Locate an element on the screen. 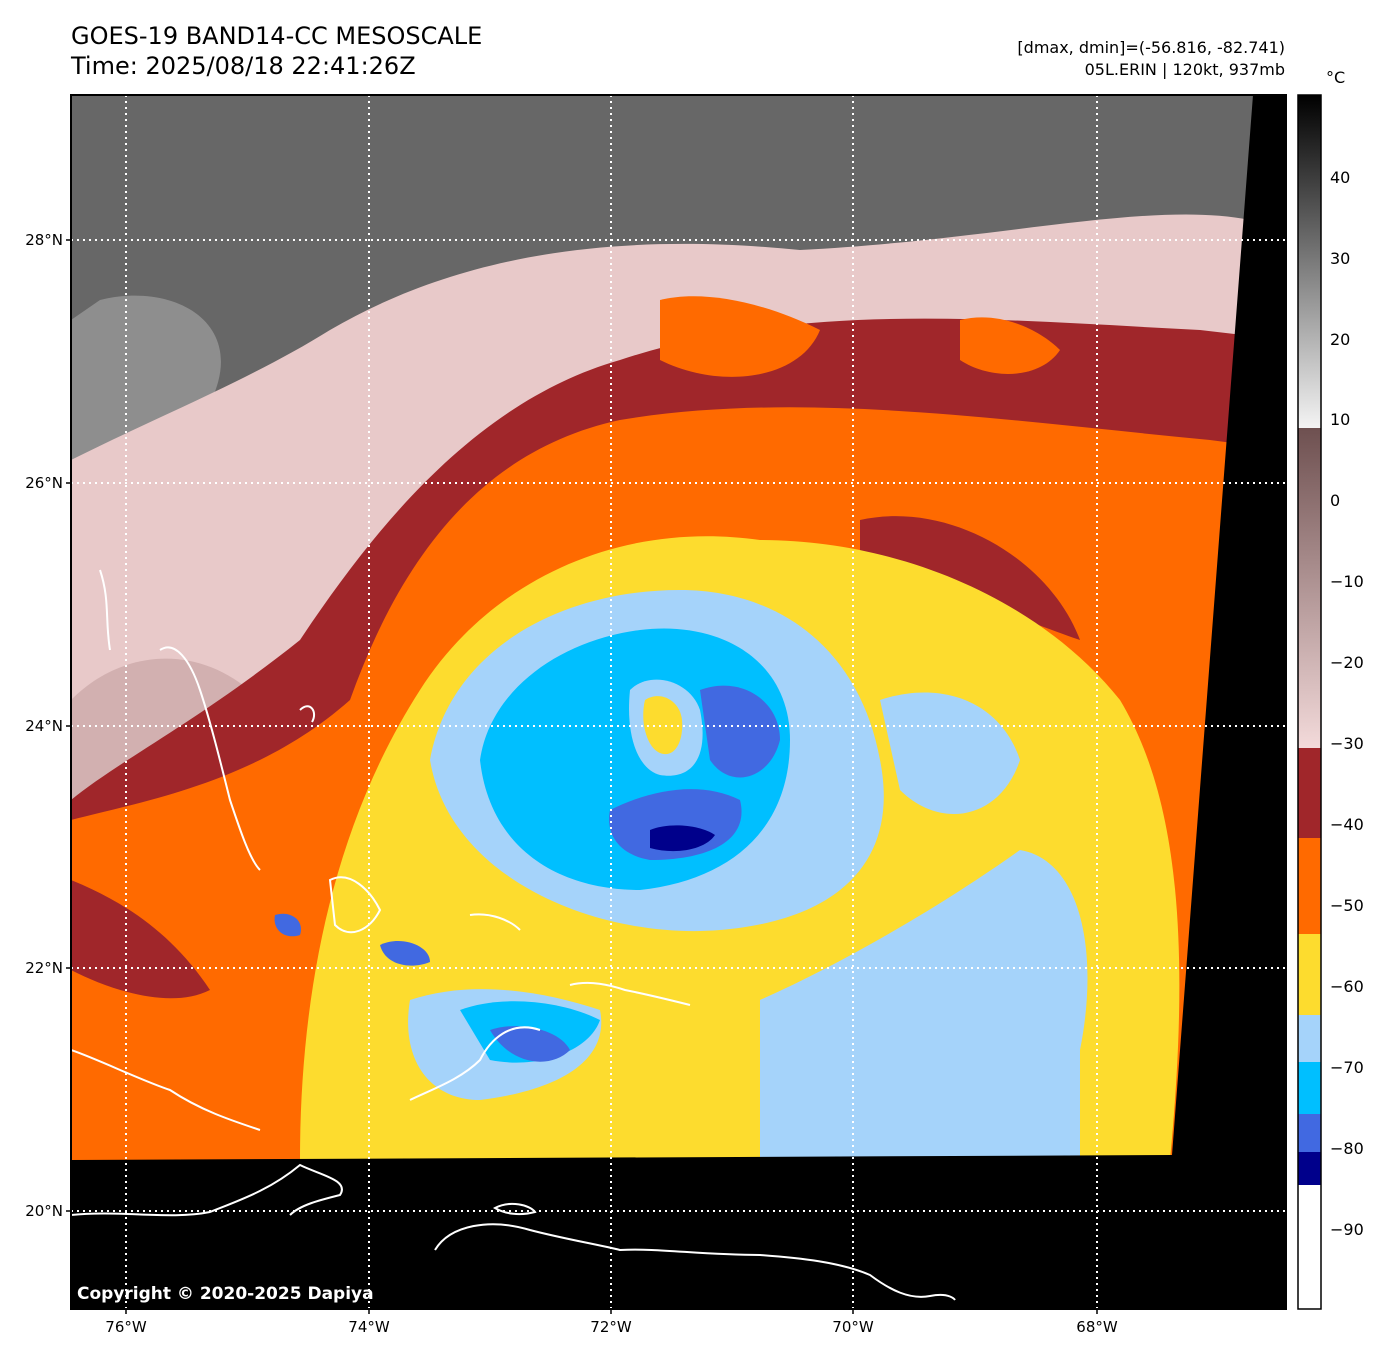 The image size is (1390, 1359). colorbar-orange is located at coordinates (1309, 886).